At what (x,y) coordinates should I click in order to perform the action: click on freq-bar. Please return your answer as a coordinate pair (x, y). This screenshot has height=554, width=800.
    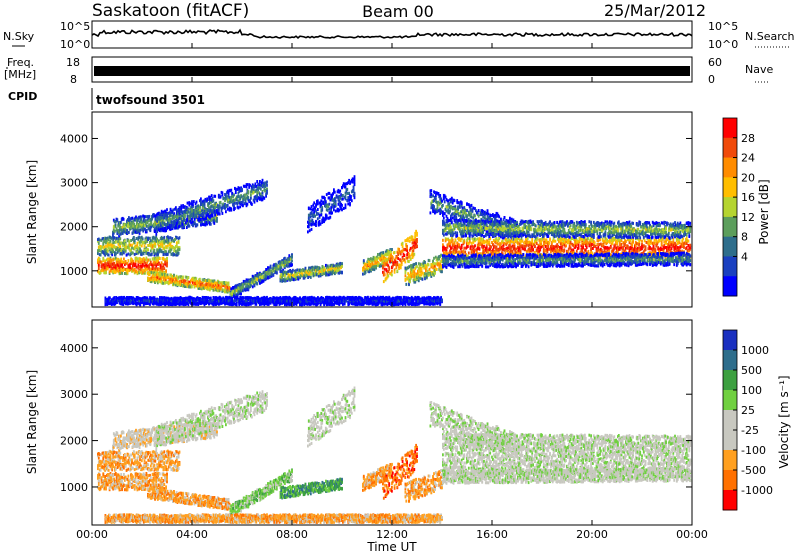
    Looking at the image, I should click on (392, 71).